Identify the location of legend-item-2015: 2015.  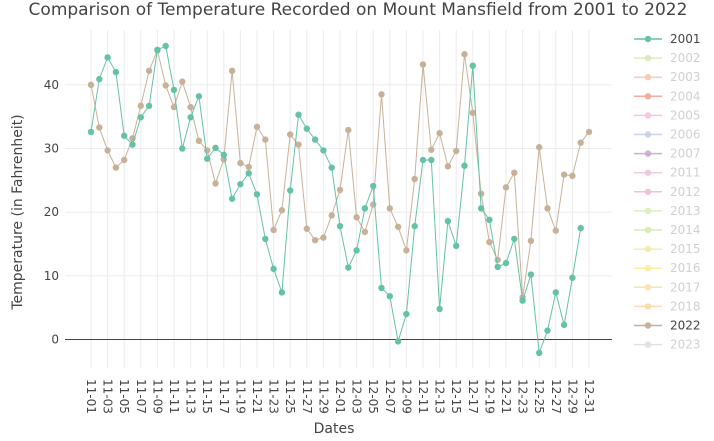
(667, 249).